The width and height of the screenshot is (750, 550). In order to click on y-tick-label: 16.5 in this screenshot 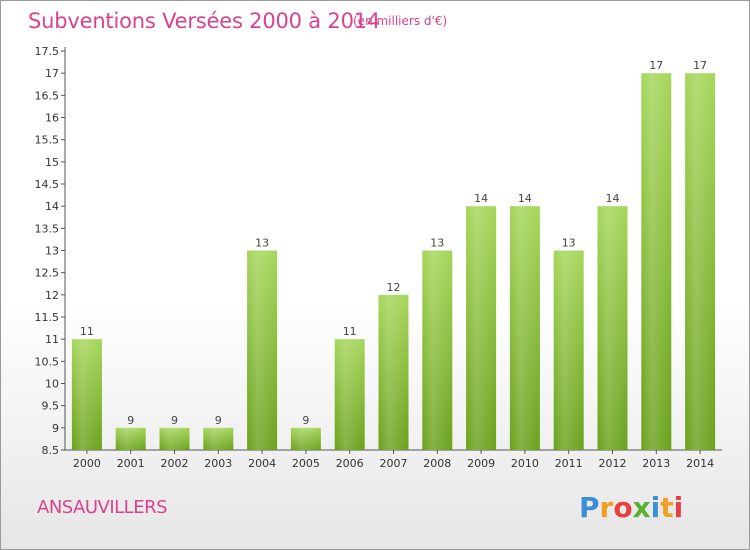, I will do `click(47, 95)`.